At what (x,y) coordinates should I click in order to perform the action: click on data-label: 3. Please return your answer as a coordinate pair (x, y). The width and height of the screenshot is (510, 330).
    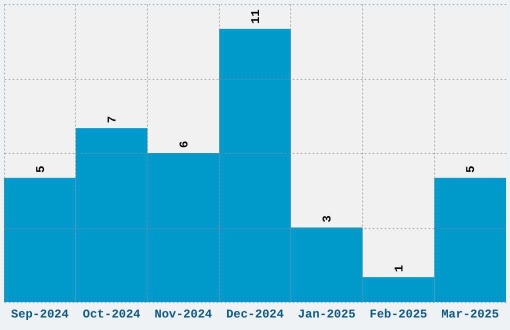
    Looking at the image, I should click on (327, 218).